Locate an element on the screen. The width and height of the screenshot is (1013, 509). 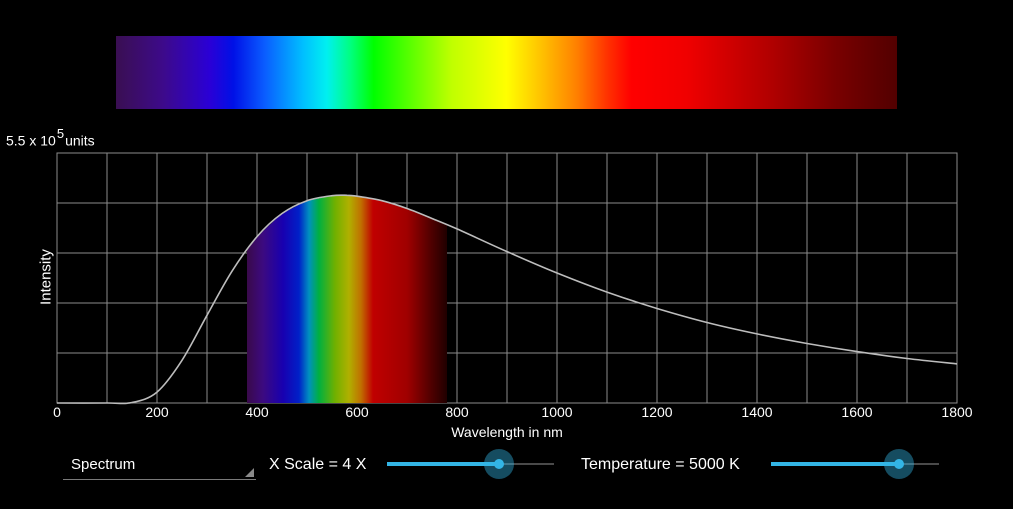
y-scale-label: 5.5 x 105units is located at coordinates (50, 137).